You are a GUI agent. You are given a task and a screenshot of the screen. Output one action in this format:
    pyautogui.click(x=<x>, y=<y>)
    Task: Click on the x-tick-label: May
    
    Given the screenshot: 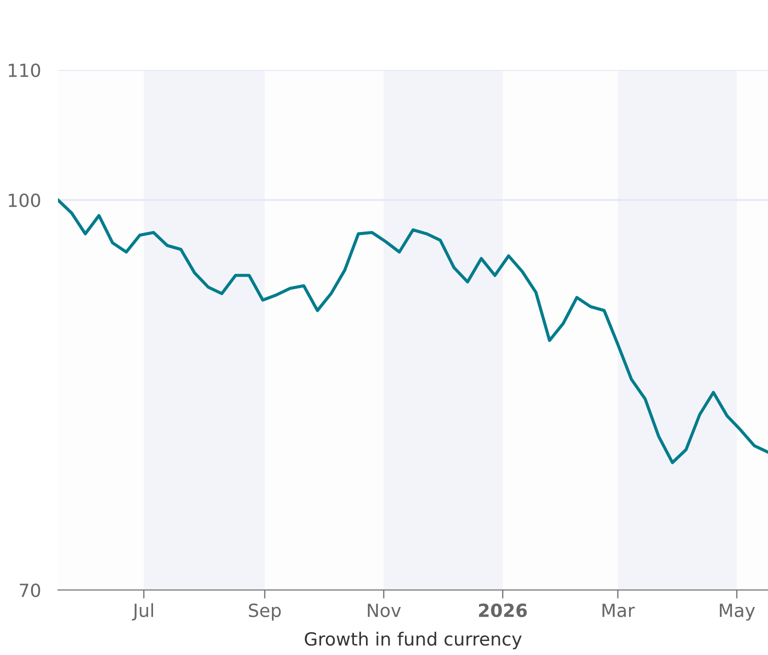 What is the action you would take?
    pyautogui.click(x=737, y=612)
    